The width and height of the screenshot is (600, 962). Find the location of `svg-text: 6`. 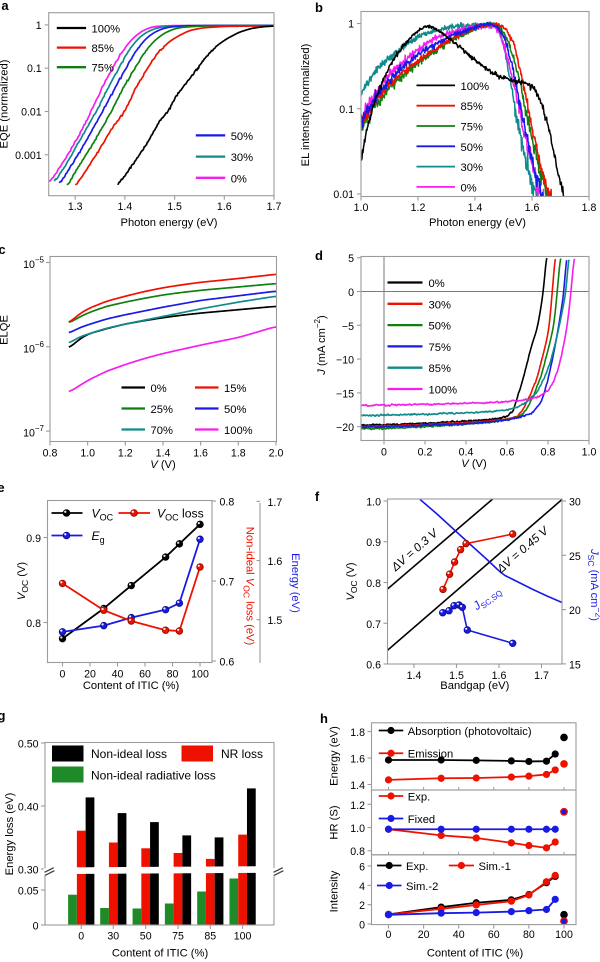

svg-text: 6 is located at coordinates (362, 868).